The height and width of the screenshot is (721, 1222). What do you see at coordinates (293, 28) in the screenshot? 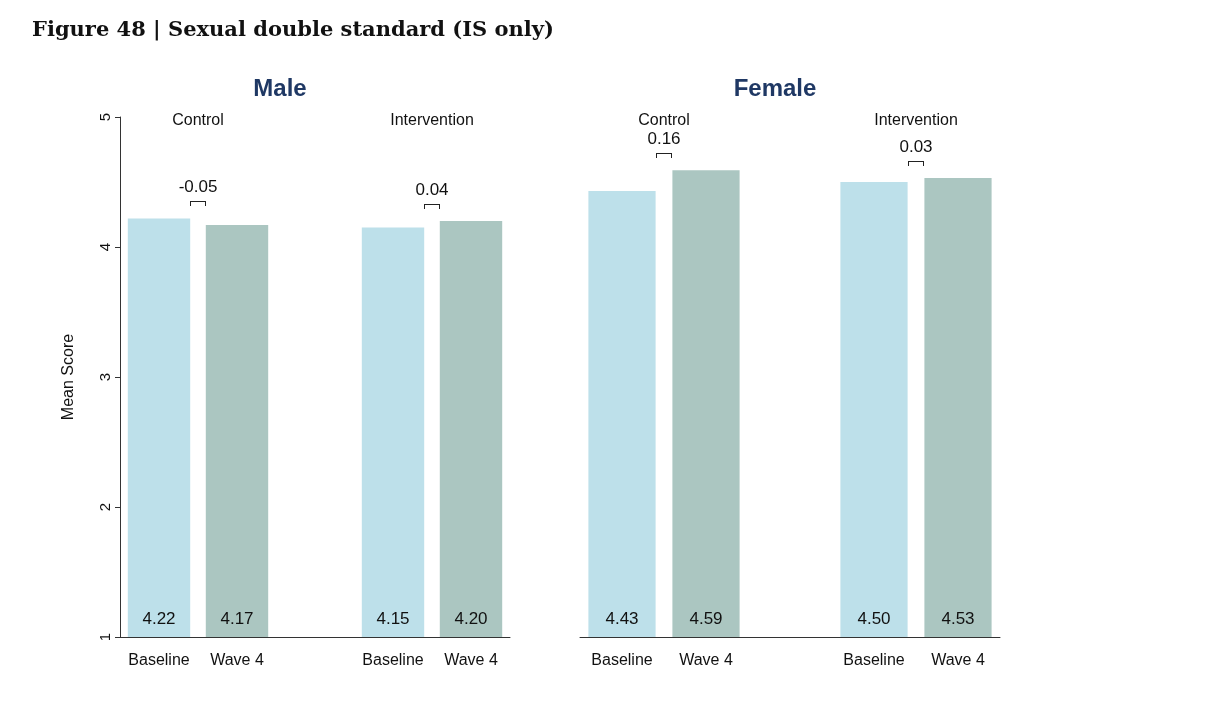
I see `chart-title: Figure 48 | Sexual double standard (IS only)` at bounding box center [293, 28].